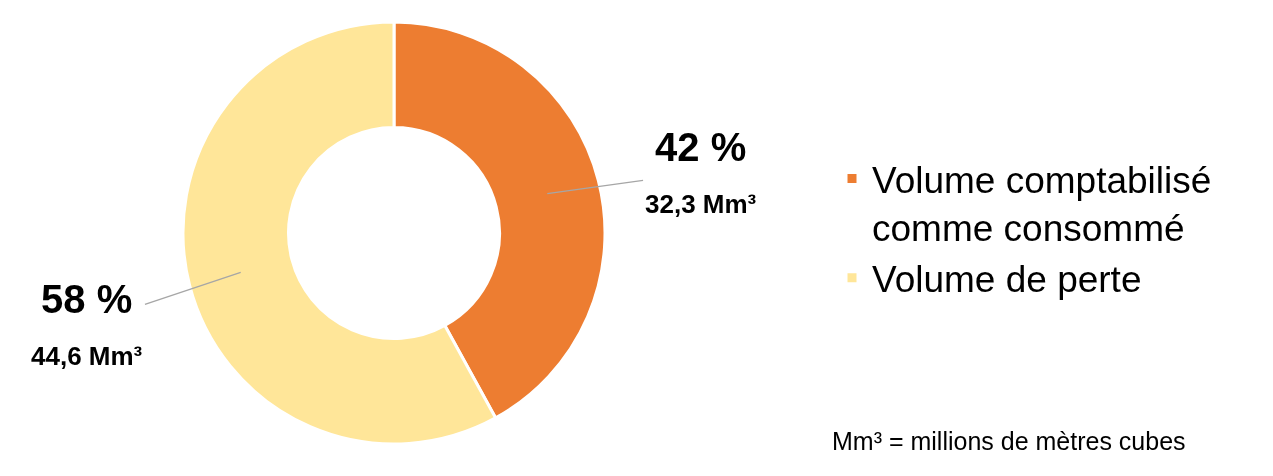  Describe the element at coordinates (87, 324) in the screenshot. I see `data-label: 58 % 44,6 Mm³` at that location.